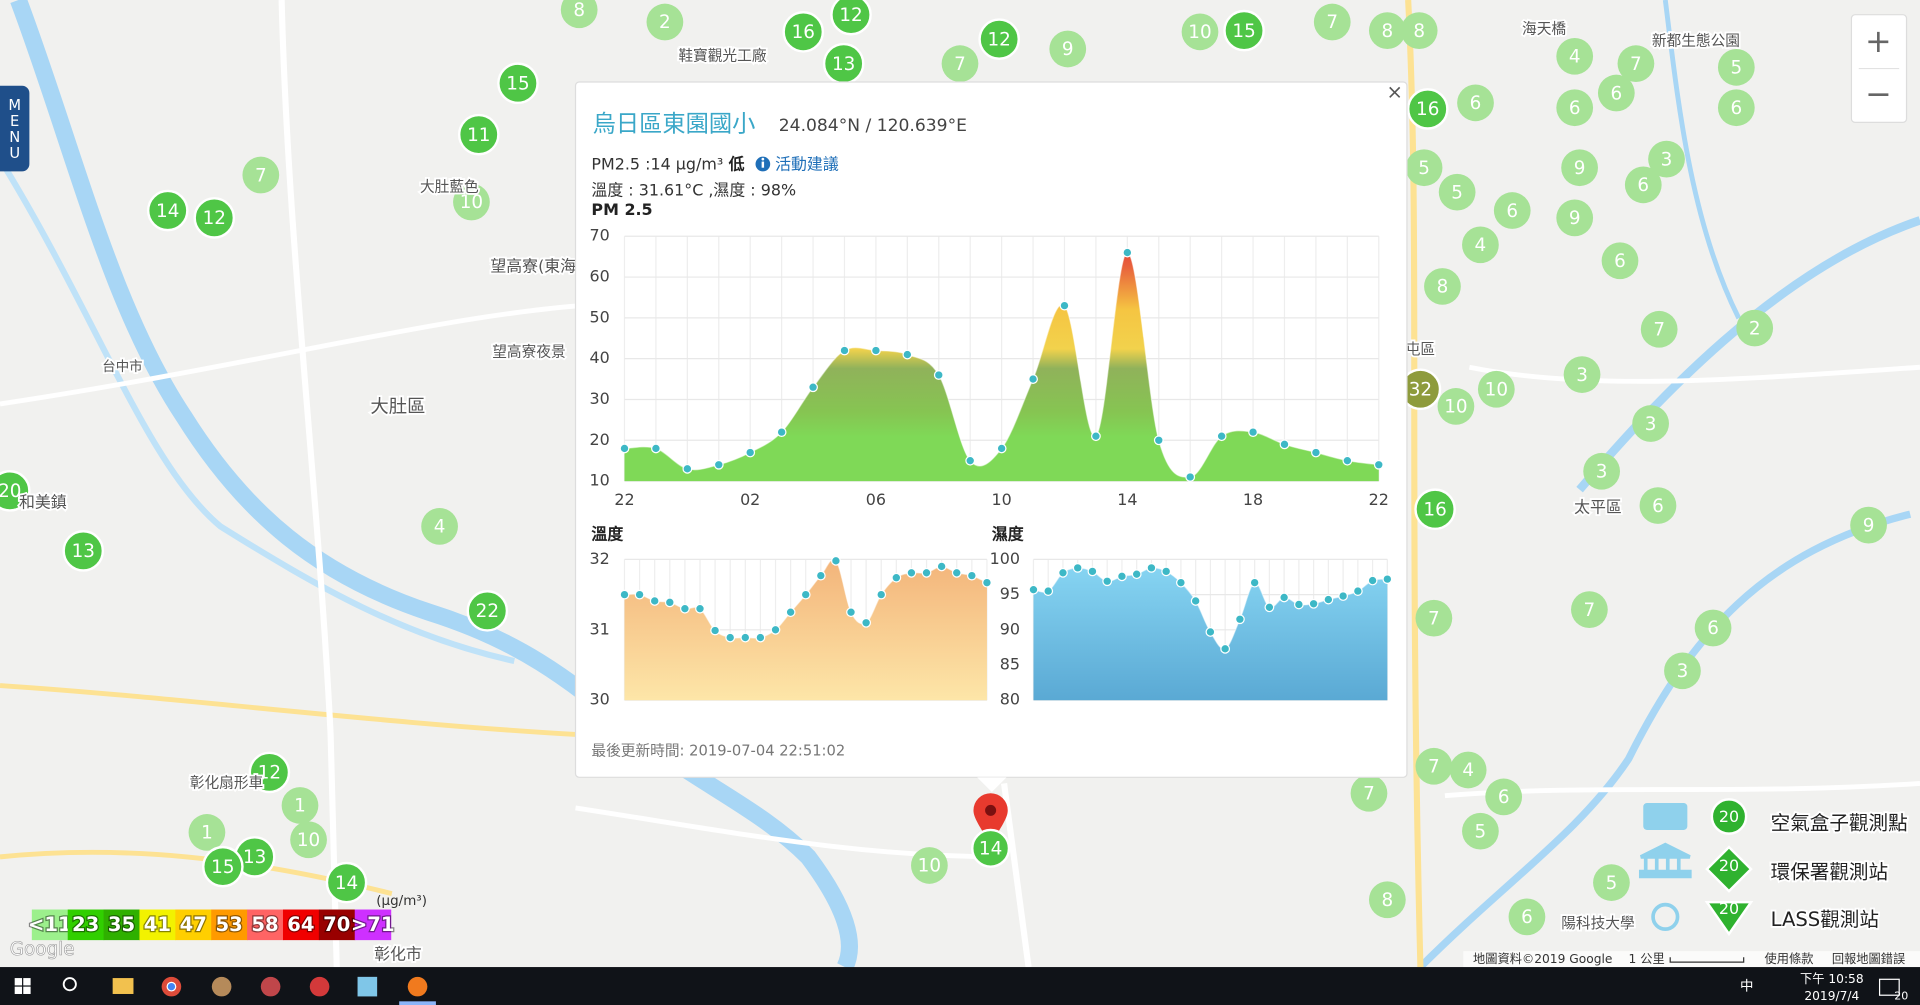  What do you see at coordinates (600, 699) in the screenshot?
I see `y-tick-label: 30` at bounding box center [600, 699].